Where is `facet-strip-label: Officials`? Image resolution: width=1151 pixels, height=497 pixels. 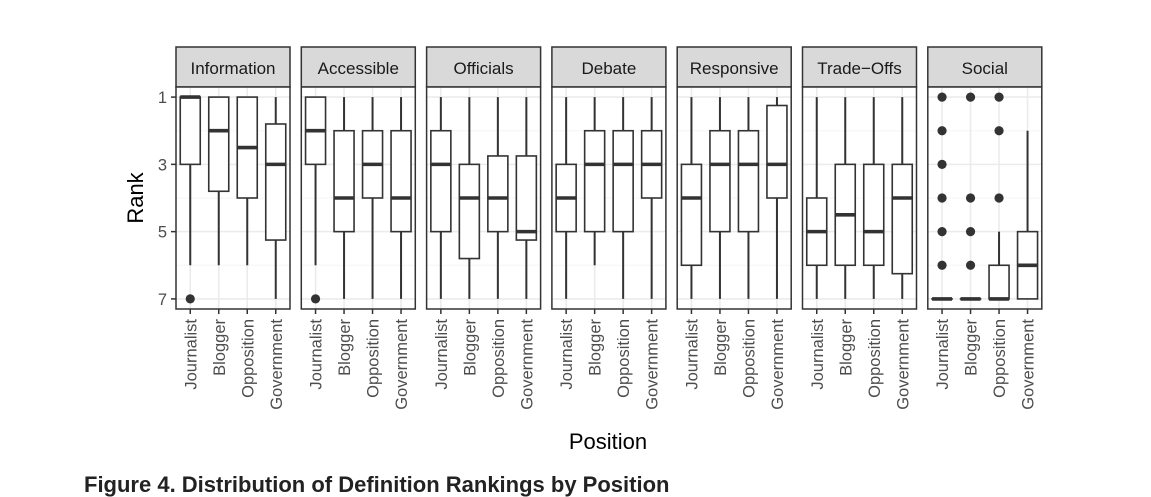 facet-strip-label: Officials is located at coordinates (484, 68).